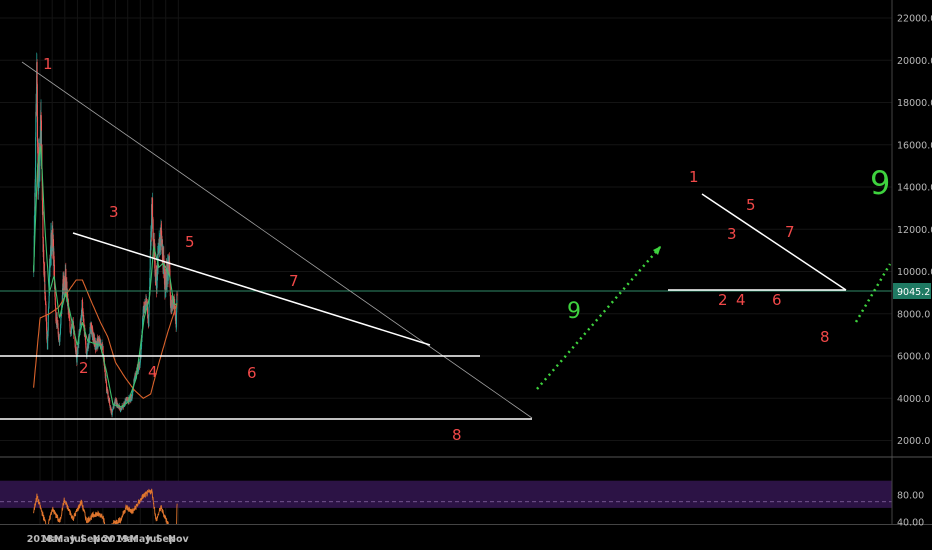 The image size is (932, 550). What do you see at coordinates (105, 339) in the screenshot?
I see `ma-slow-line` at bounding box center [105, 339].